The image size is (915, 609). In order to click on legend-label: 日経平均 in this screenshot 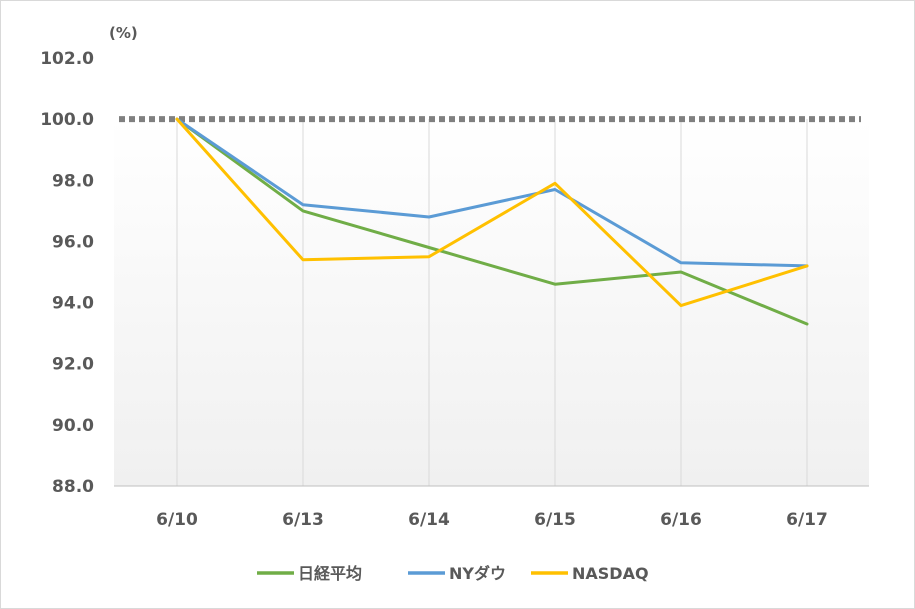, I will do `click(330, 573)`.